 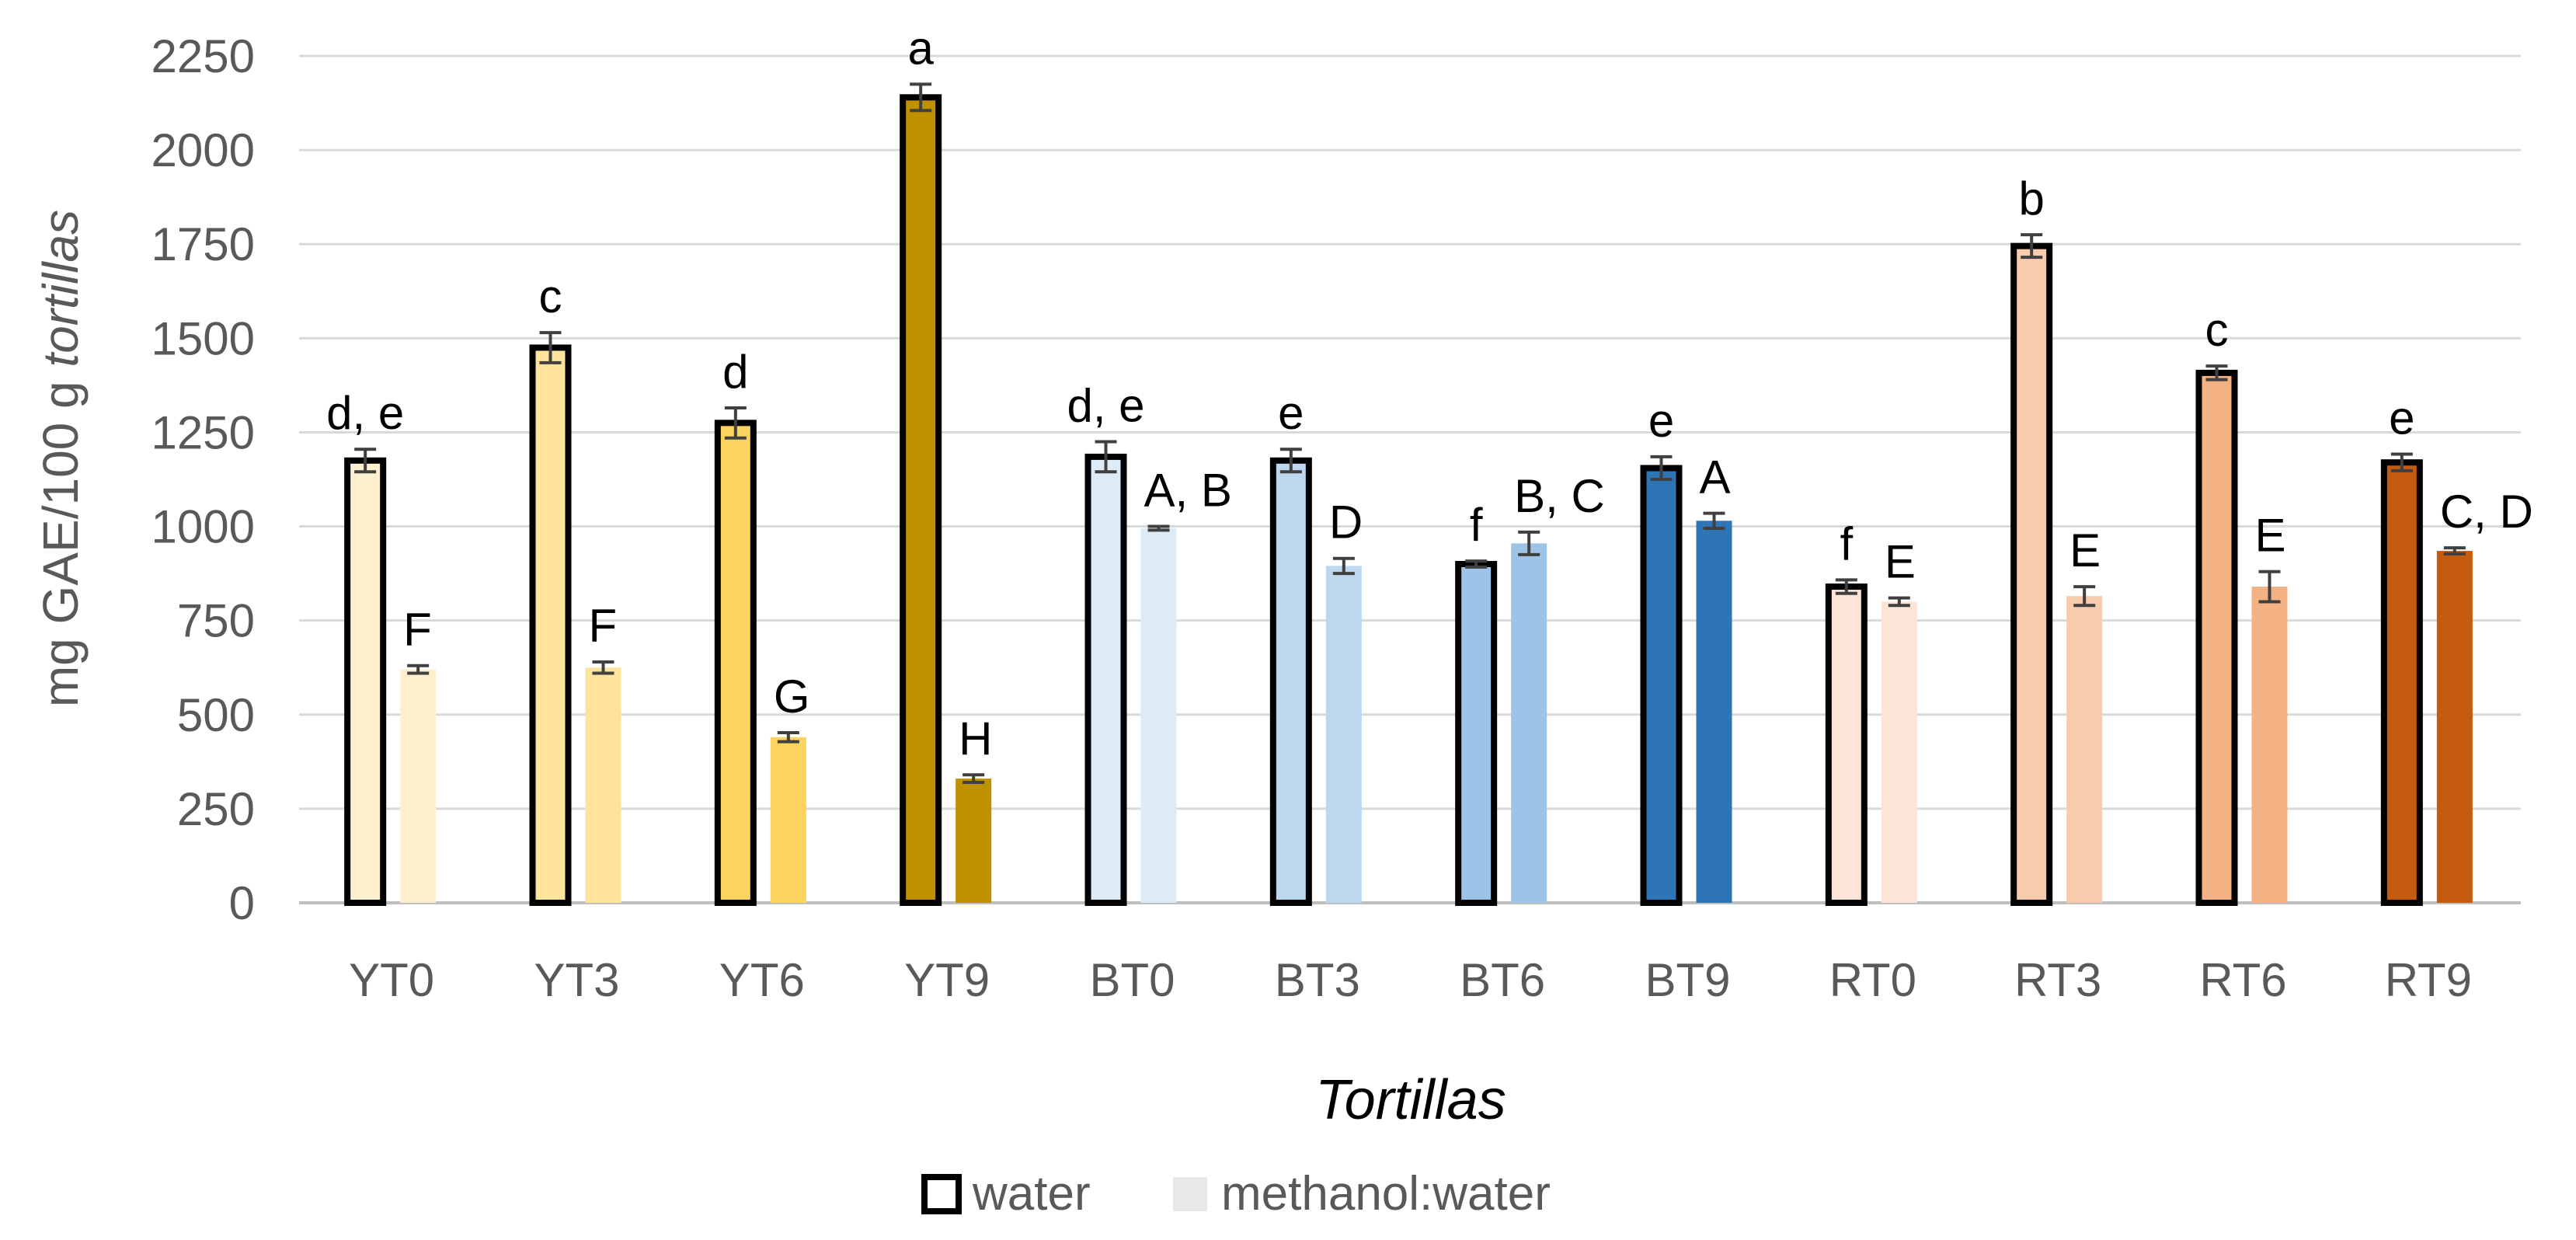 What do you see at coordinates (1386, 1194) in the screenshot?
I see `legend-label-methanol-water: methanol:water` at bounding box center [1386, 1194].